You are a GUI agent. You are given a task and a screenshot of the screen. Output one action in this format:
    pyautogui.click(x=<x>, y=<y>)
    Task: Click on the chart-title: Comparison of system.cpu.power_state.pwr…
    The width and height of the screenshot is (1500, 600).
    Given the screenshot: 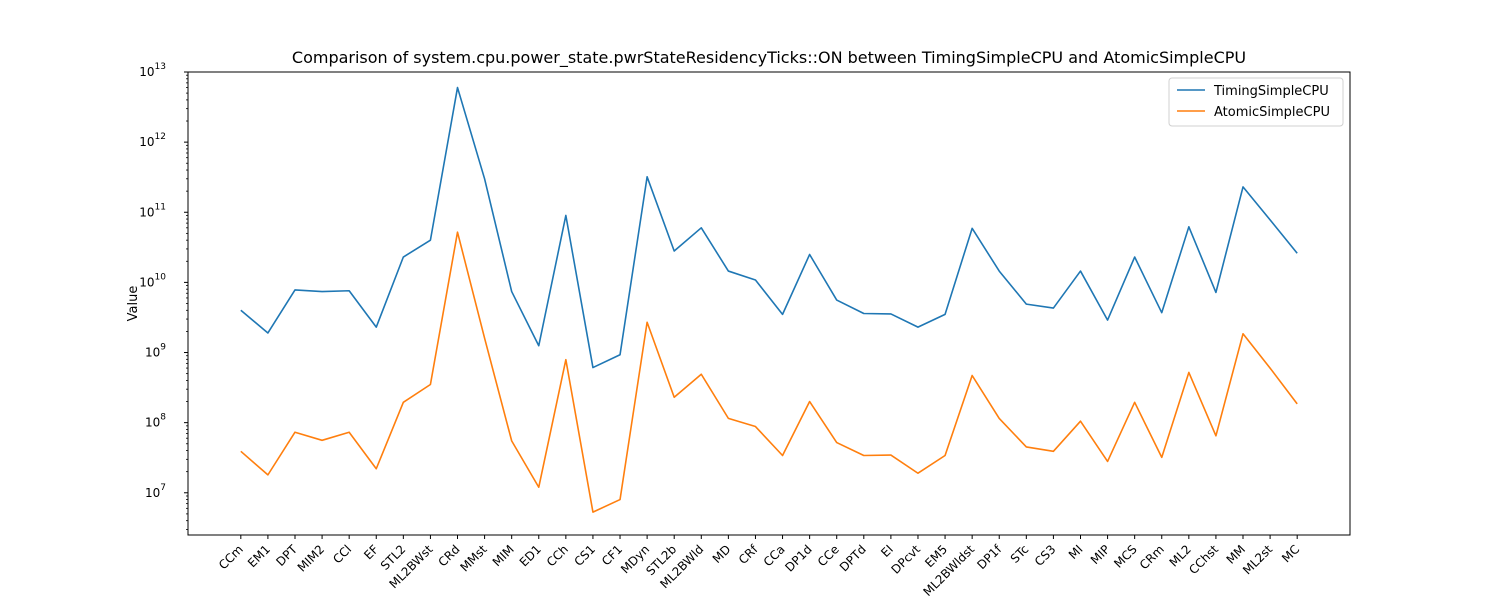 What is the action you would take?
    pyautogui.click(x=769, y=58)
    